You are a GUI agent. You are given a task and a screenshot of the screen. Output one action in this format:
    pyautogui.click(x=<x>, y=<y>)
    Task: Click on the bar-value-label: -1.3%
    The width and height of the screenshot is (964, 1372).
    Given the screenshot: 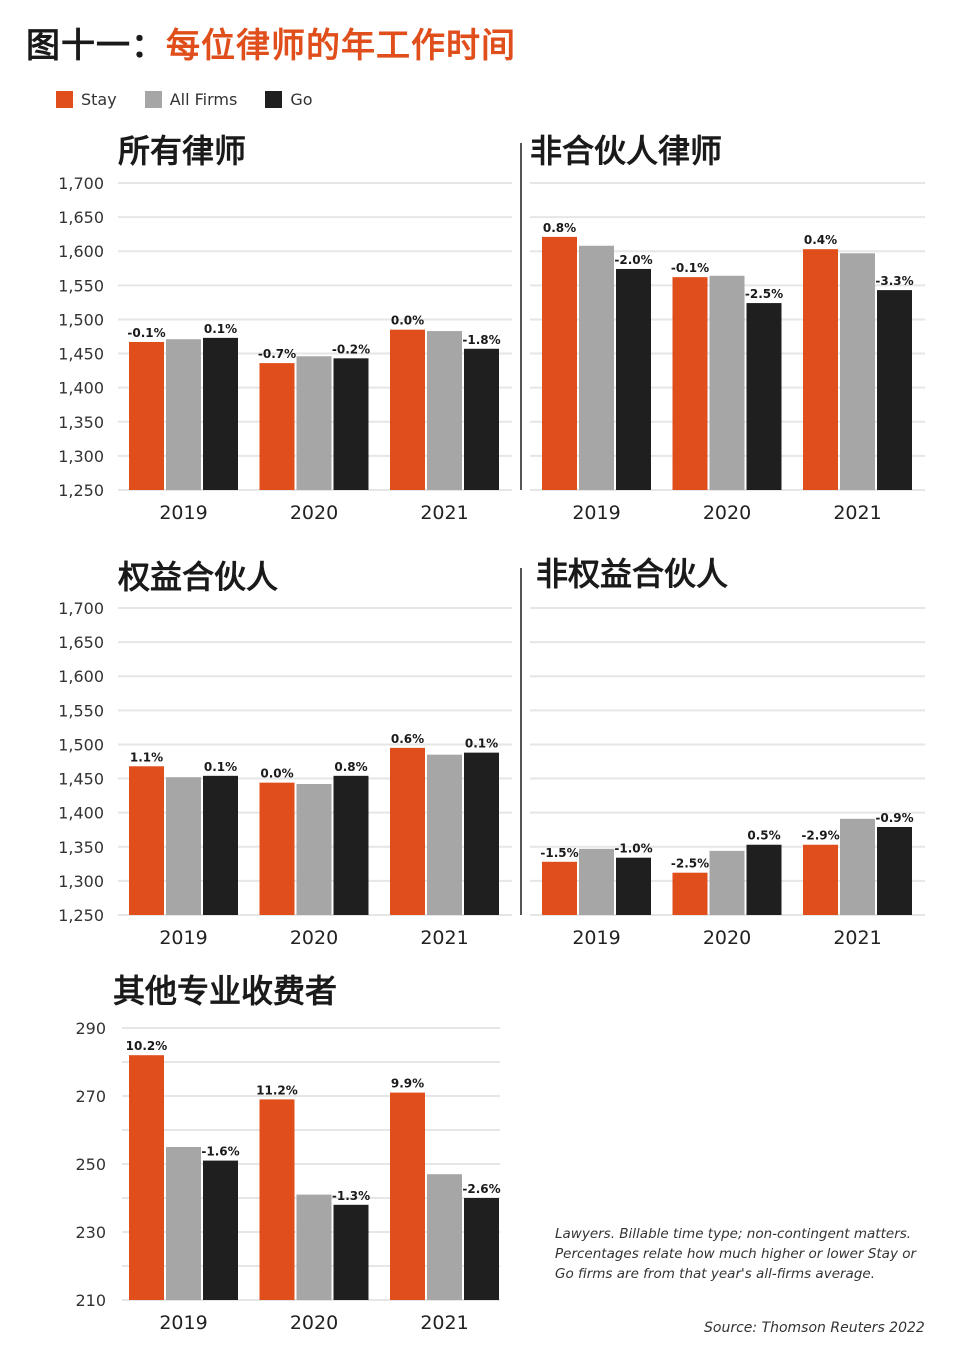 What is the action you would take?
    pyautogui.click(x=351, y=1196)
    